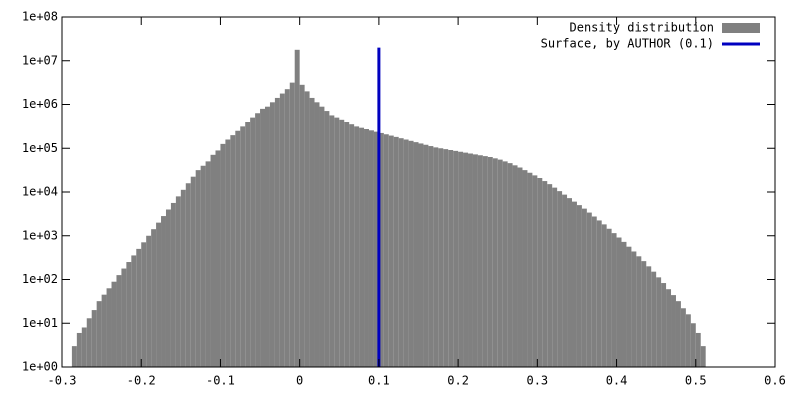 The image size is (800, 400). I want to click on x-tick-label: 0.5, so click(696, 381).